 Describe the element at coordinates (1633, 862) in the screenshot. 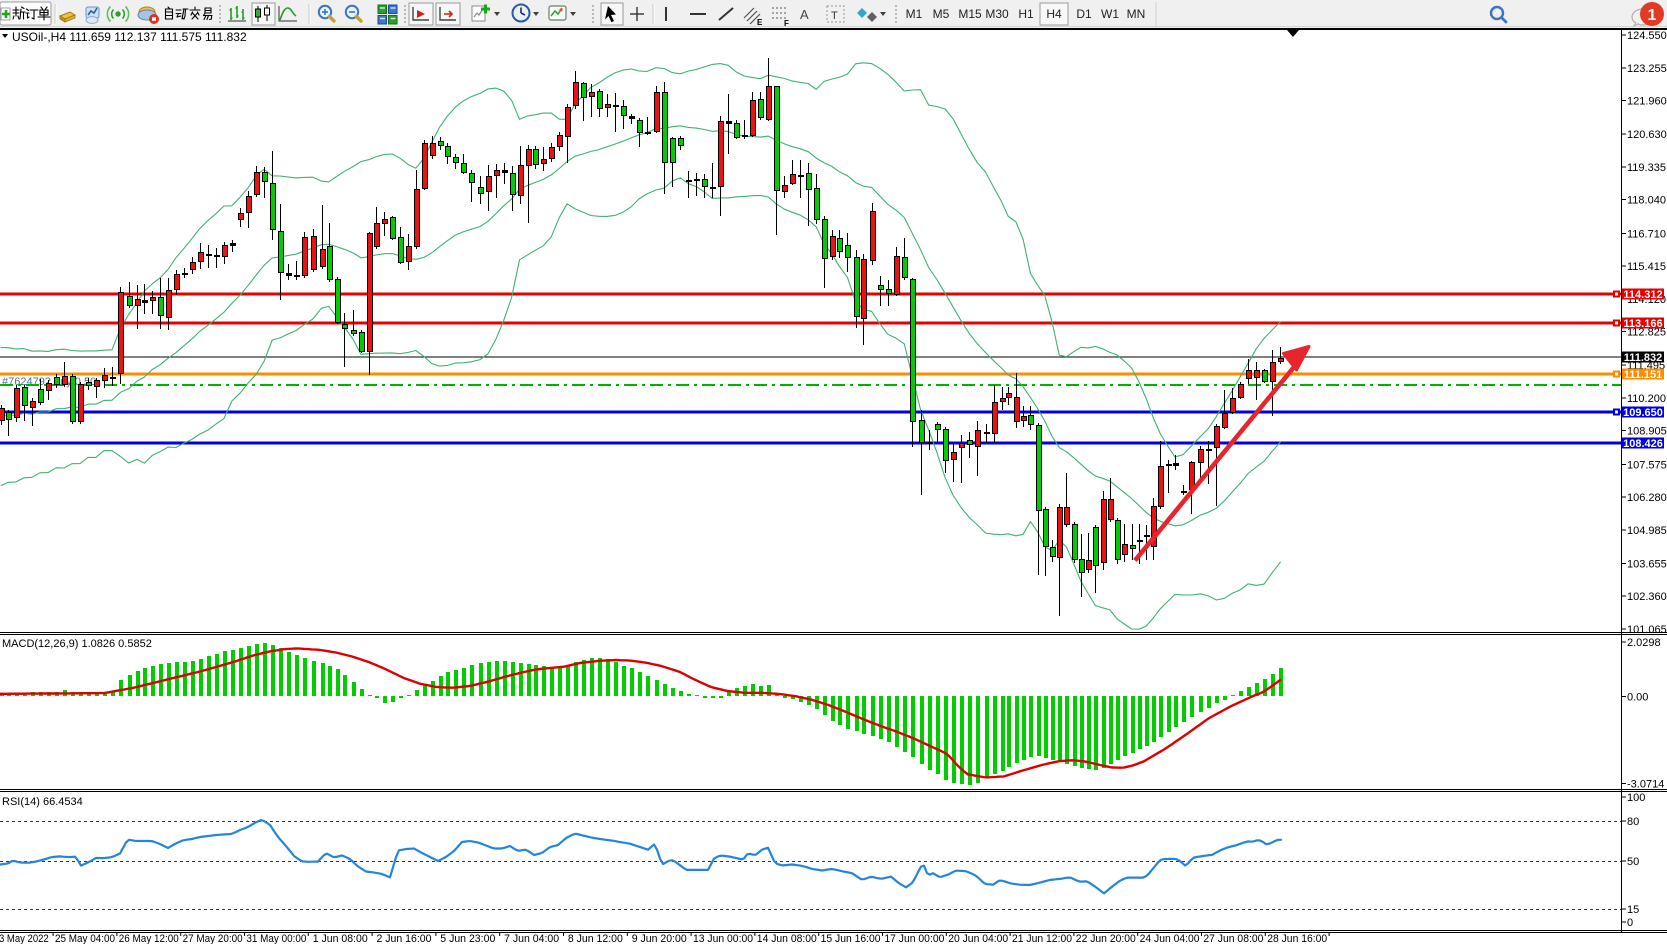

I see `svg-text: 50` at that location.